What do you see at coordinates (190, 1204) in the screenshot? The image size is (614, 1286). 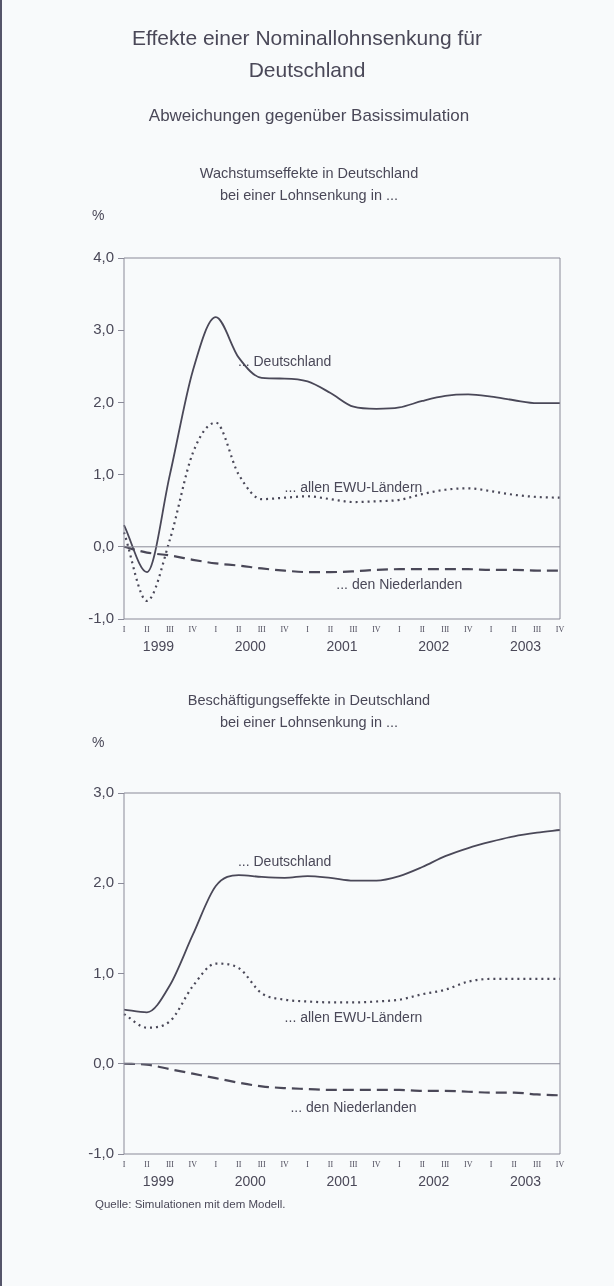 I see `source-note: Quelle: Simulationen mit dem Modell.` at bounding box center [190, 1204].